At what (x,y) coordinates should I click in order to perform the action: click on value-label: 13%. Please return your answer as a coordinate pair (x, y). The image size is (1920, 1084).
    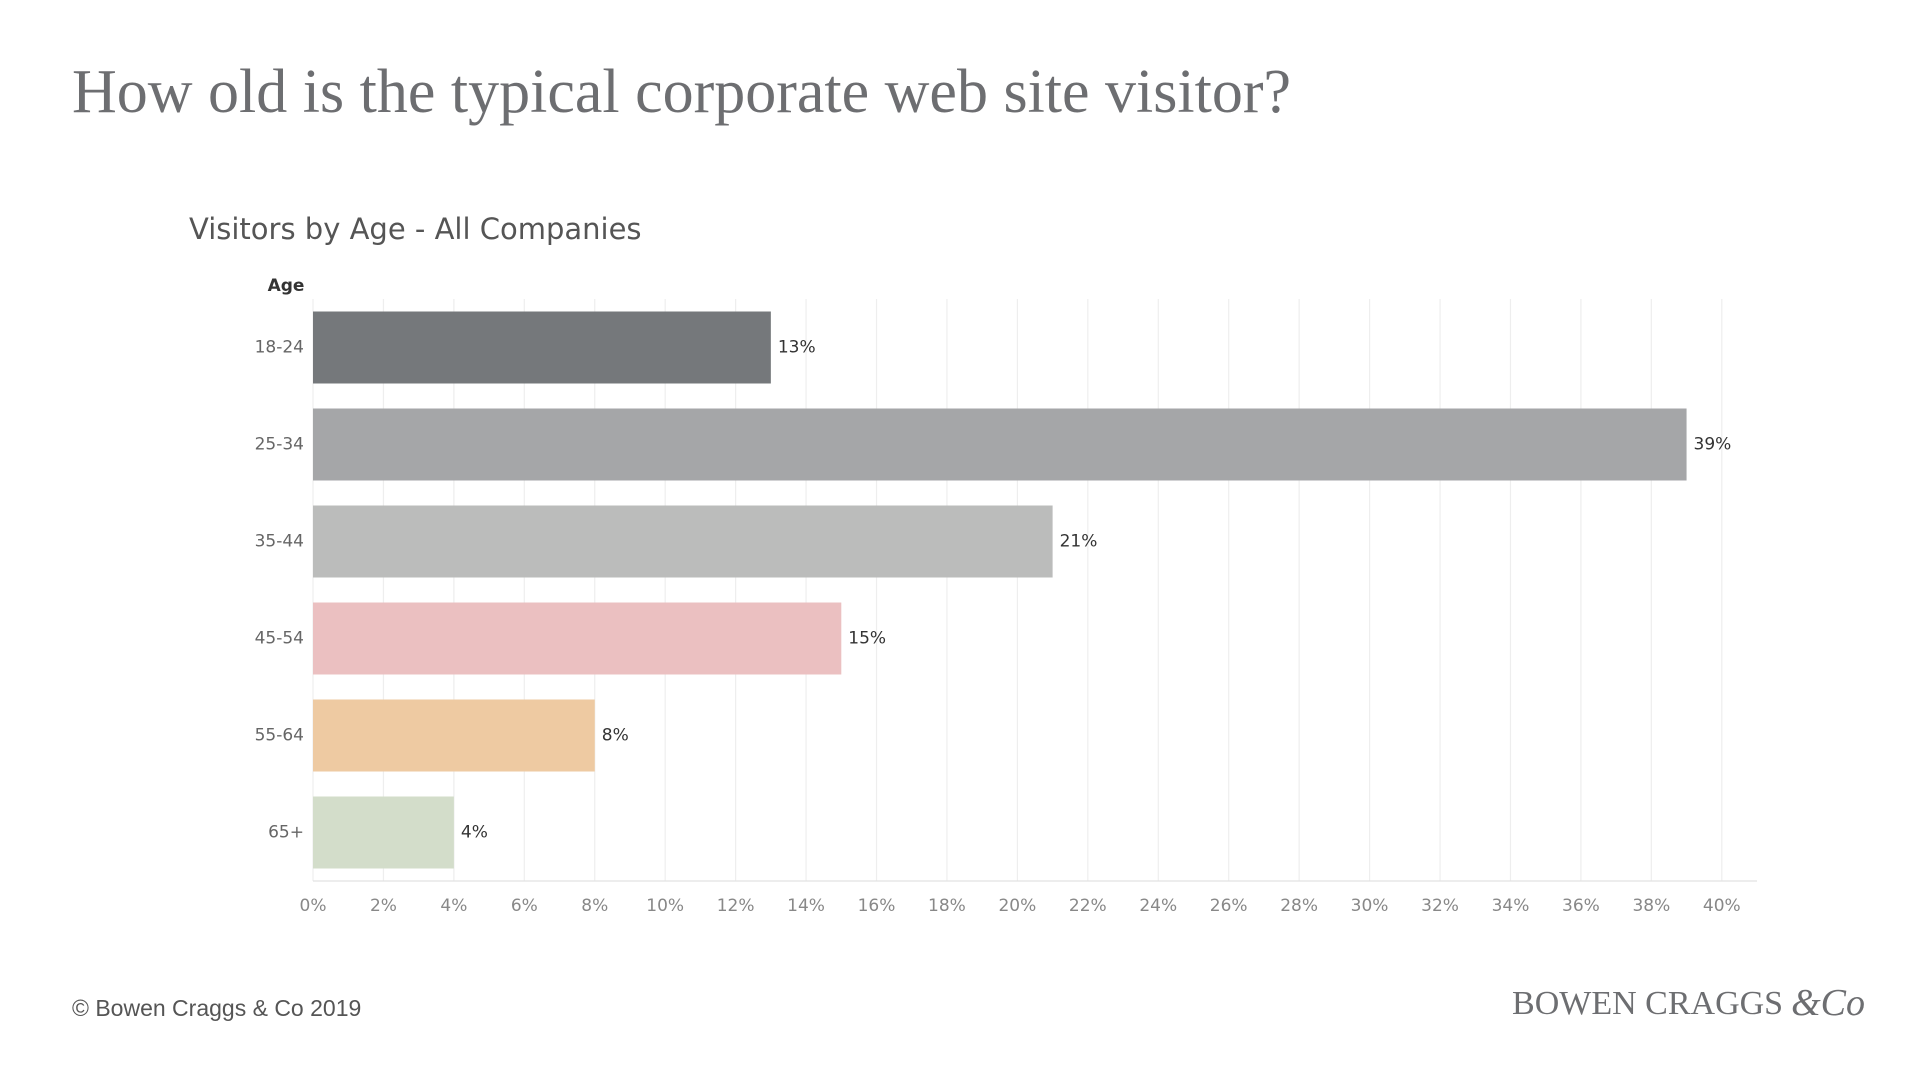
    Looking at the image, I should click on (797, 348).